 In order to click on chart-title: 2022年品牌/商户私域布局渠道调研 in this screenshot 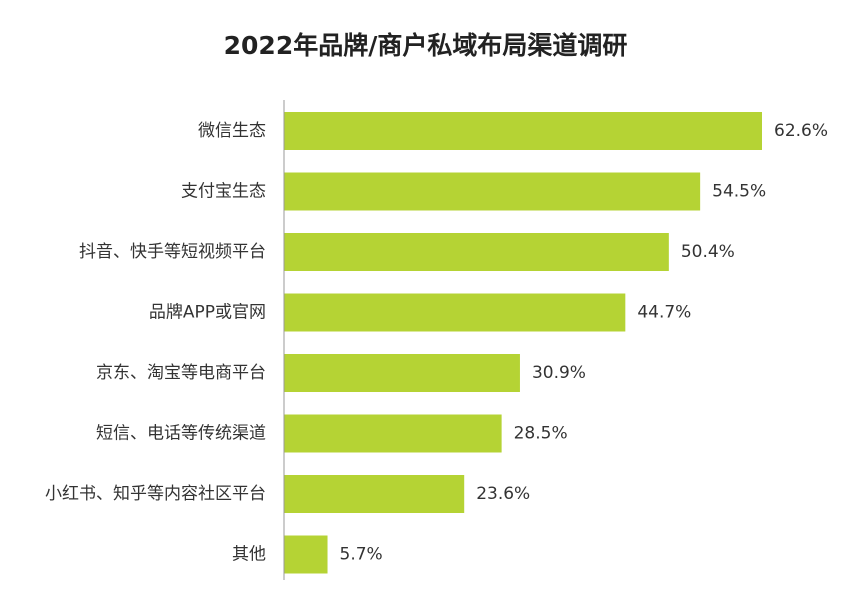, I will do `click(425, 45)`.